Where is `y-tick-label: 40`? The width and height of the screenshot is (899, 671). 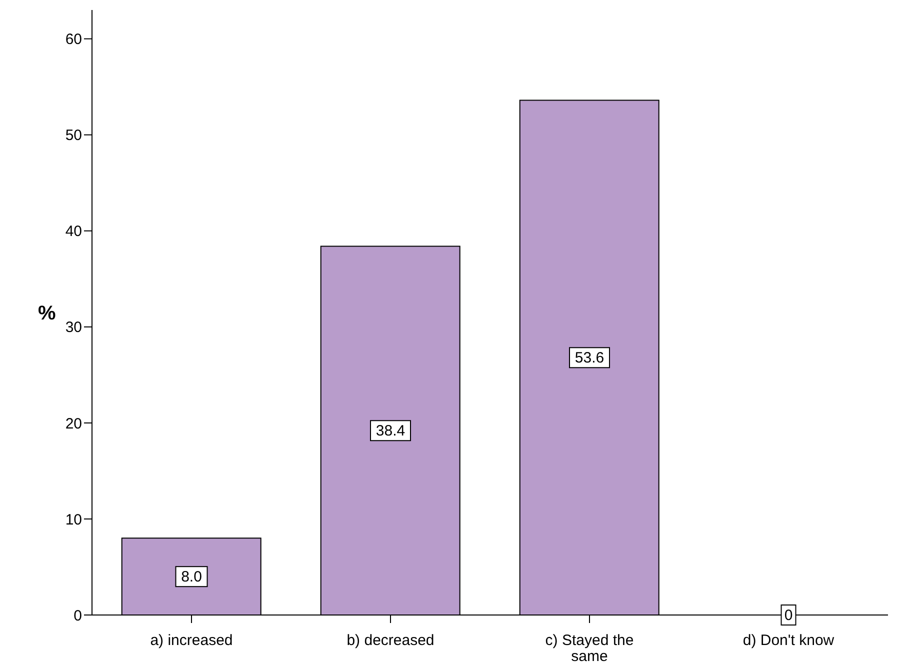 y-tick-label: 40 is located at coordinates (73, 231).